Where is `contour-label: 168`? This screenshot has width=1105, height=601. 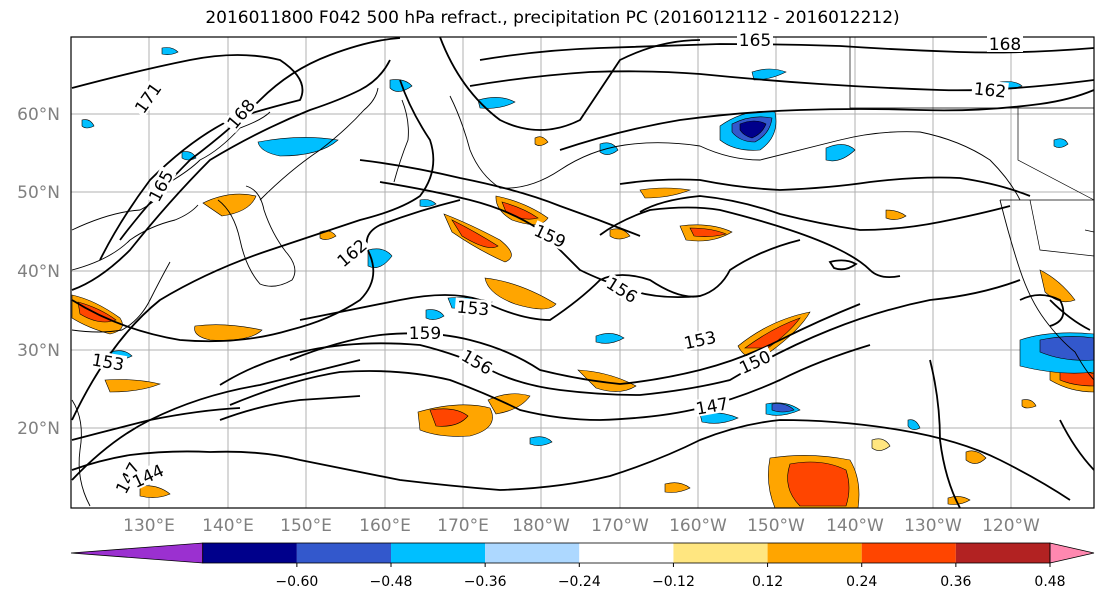
contour-label: 168 is located at coordinates (1005, 45).